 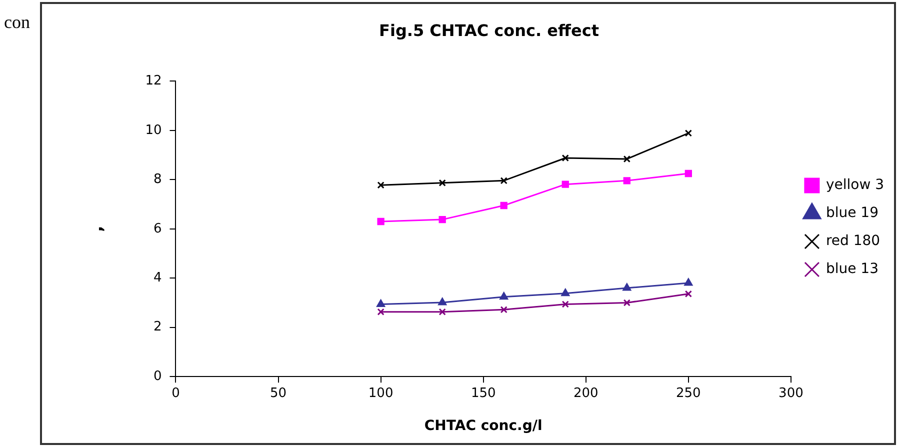 What do you see at coordinates (852, 213) in the screenshot?
I see `legend-label: blue 19` at bounding box center [852, 213].